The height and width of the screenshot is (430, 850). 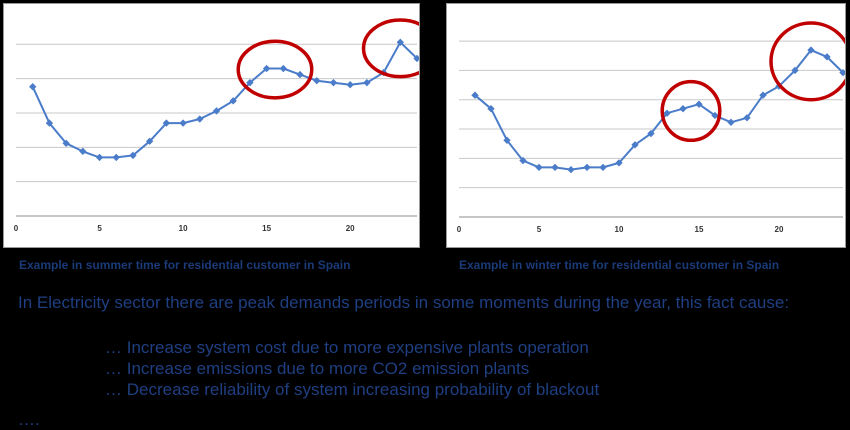 What do you see at coordinates (459, 229) in the screenshot?
I see `winter-x-tick-label: 0` at bounding box center [459, 229].